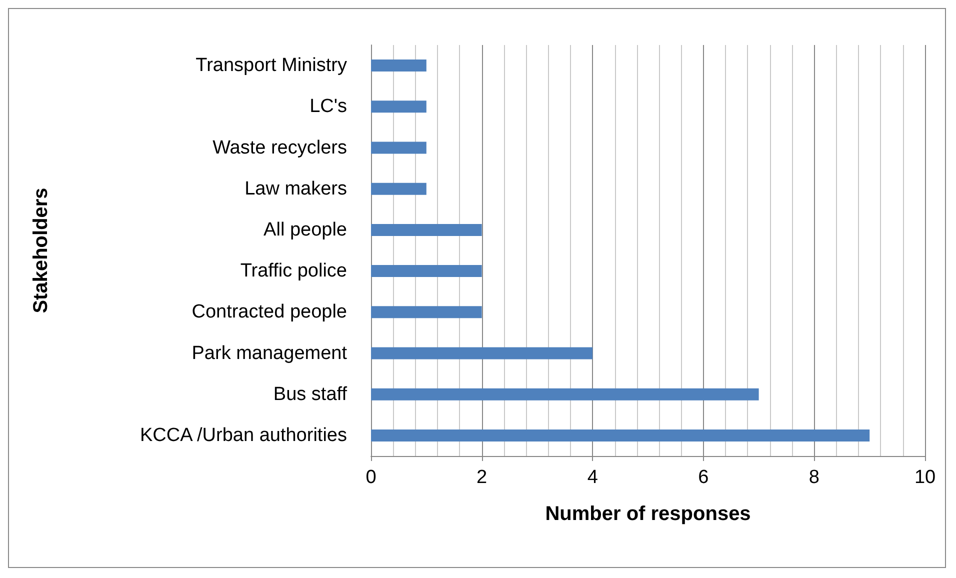  What do you see at coordinates (305, 229) in the screenshot?
I see `y-tick-label: All people` at bounding box center [305, 229].